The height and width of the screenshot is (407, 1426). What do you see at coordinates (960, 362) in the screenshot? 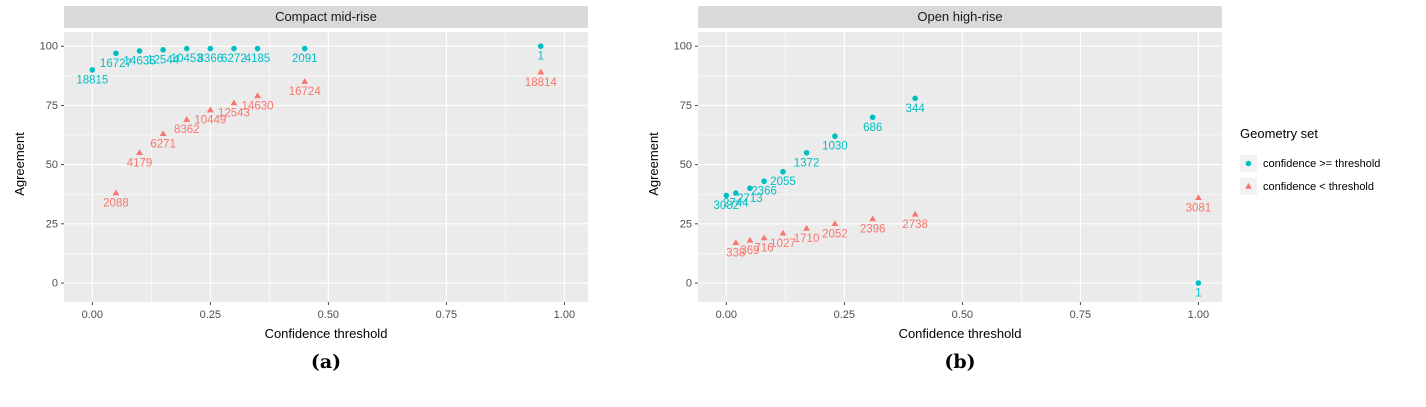
I see `subfigure-caption-b: (b)` at bounding box center [960, 362].